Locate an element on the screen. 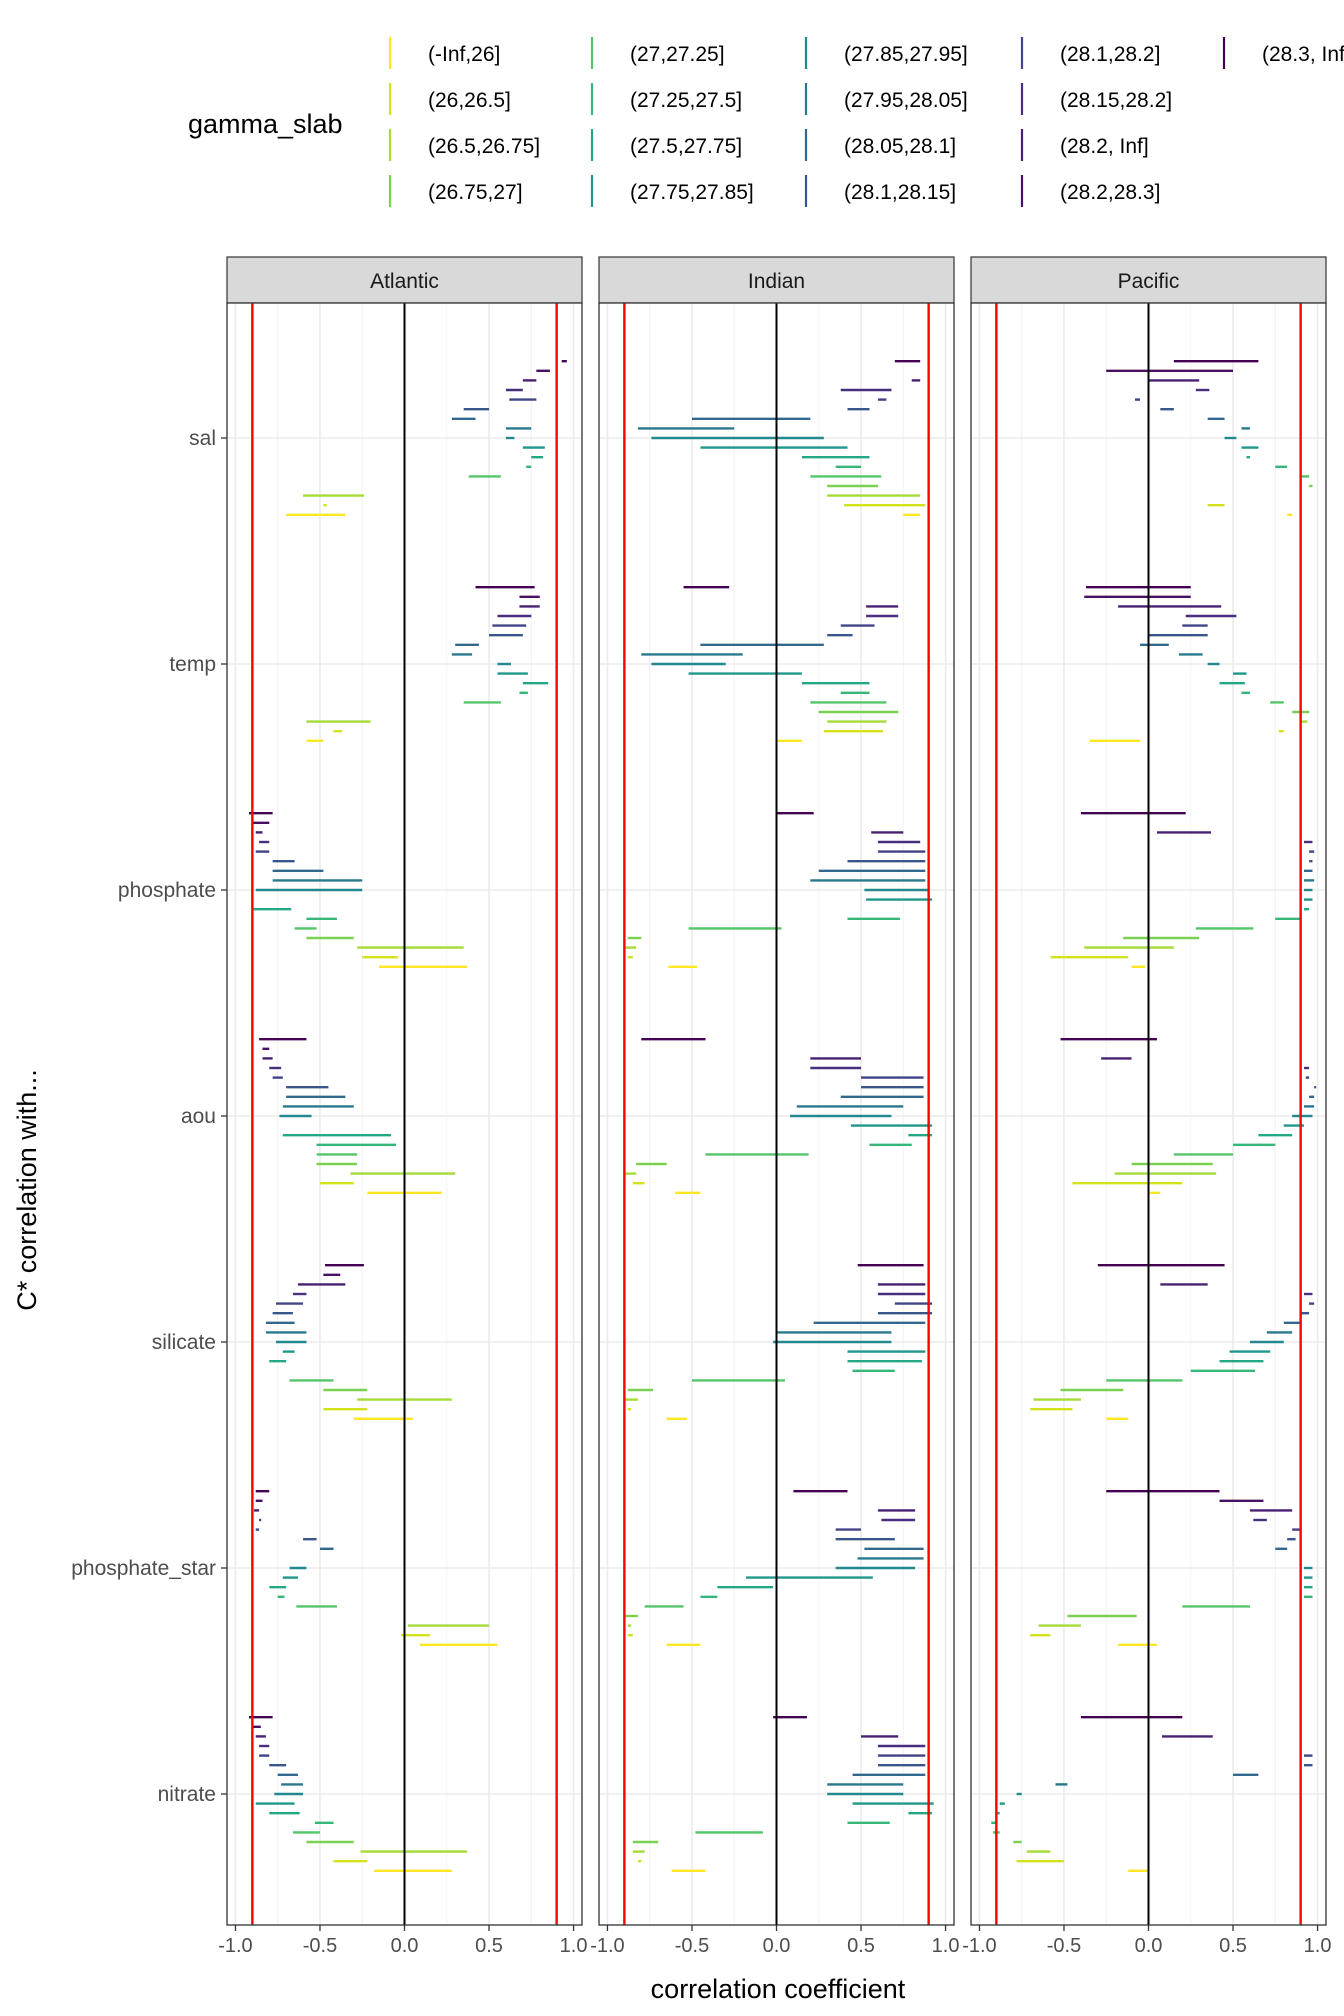 This screenshot has width=1344, height=2016. legend-label: (28.2,28.3] is located at coordinates (1110, 192).